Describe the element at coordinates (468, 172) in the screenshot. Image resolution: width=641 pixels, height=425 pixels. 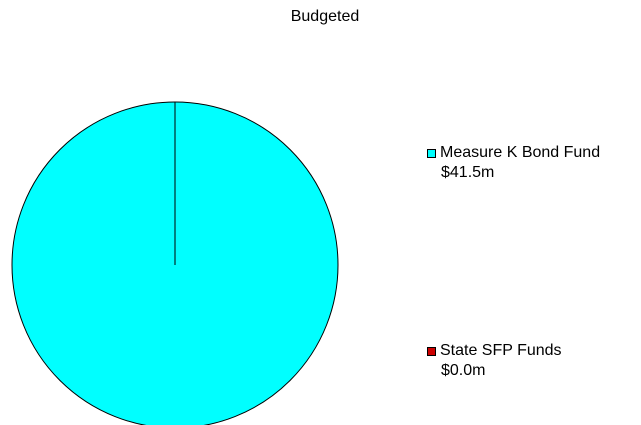
I see `legend-value-measure-k: $41.5m` at that location.